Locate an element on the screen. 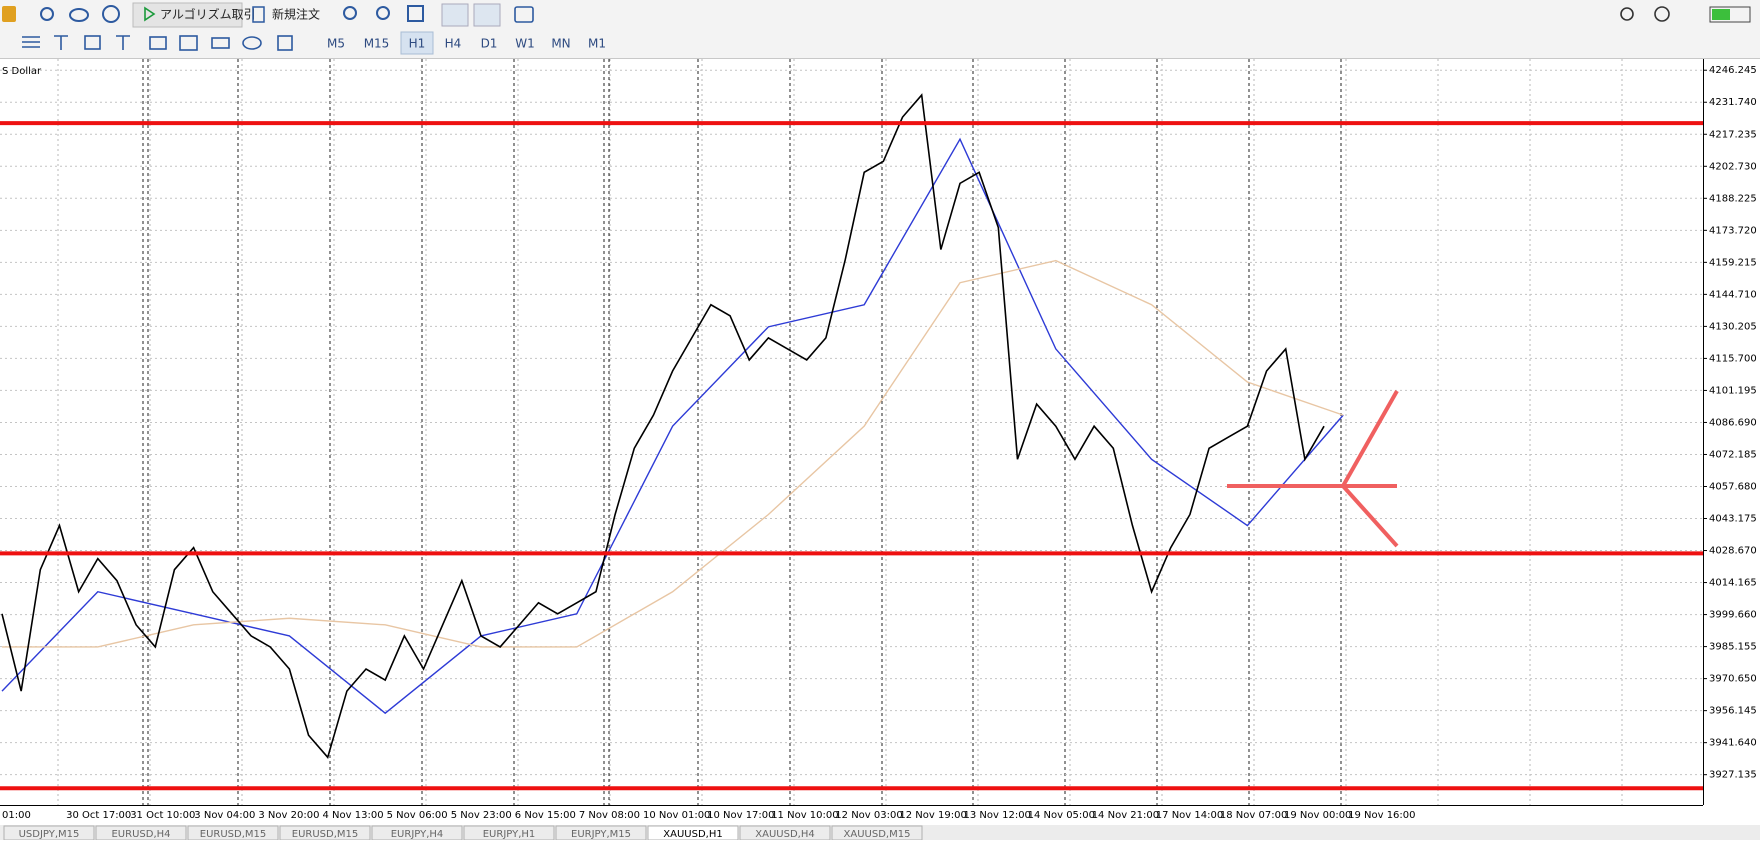 The width and height of the screenshot is (1760, 844). y-tick-label: 4101.195 is located at coordinates (1733, 390).